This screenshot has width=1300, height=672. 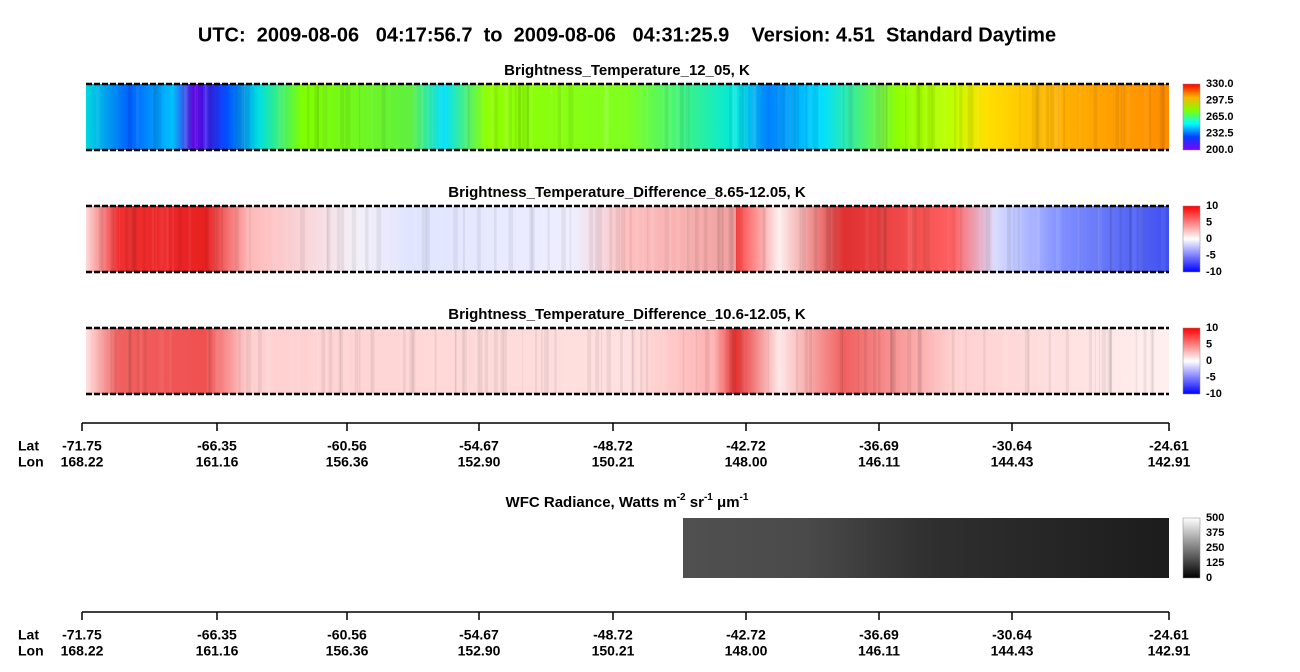 What do you see at coordinates (1215, 563) in the screenshot?
I see `colorbar-label: 125` at bounding box center [1215, 563].